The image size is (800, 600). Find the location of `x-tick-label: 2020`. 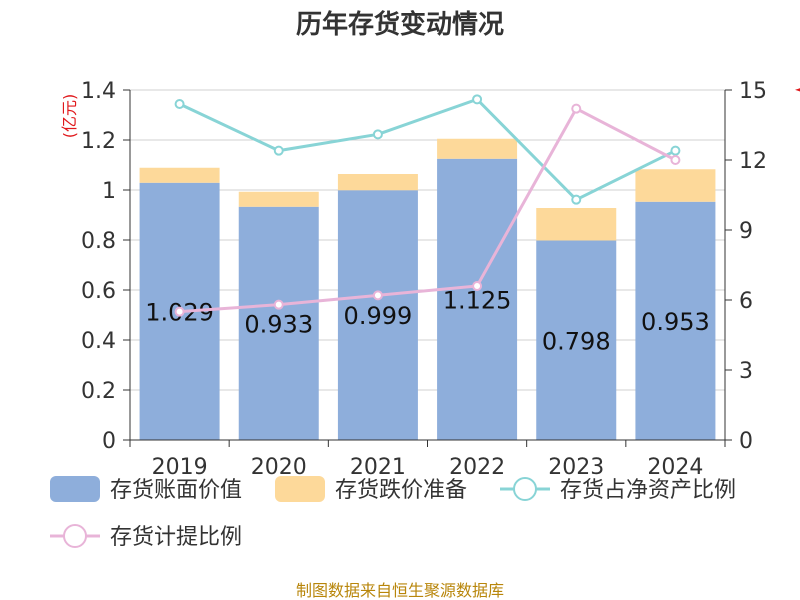

x-tick-label: 2020 is located at coordinates (279, 467).